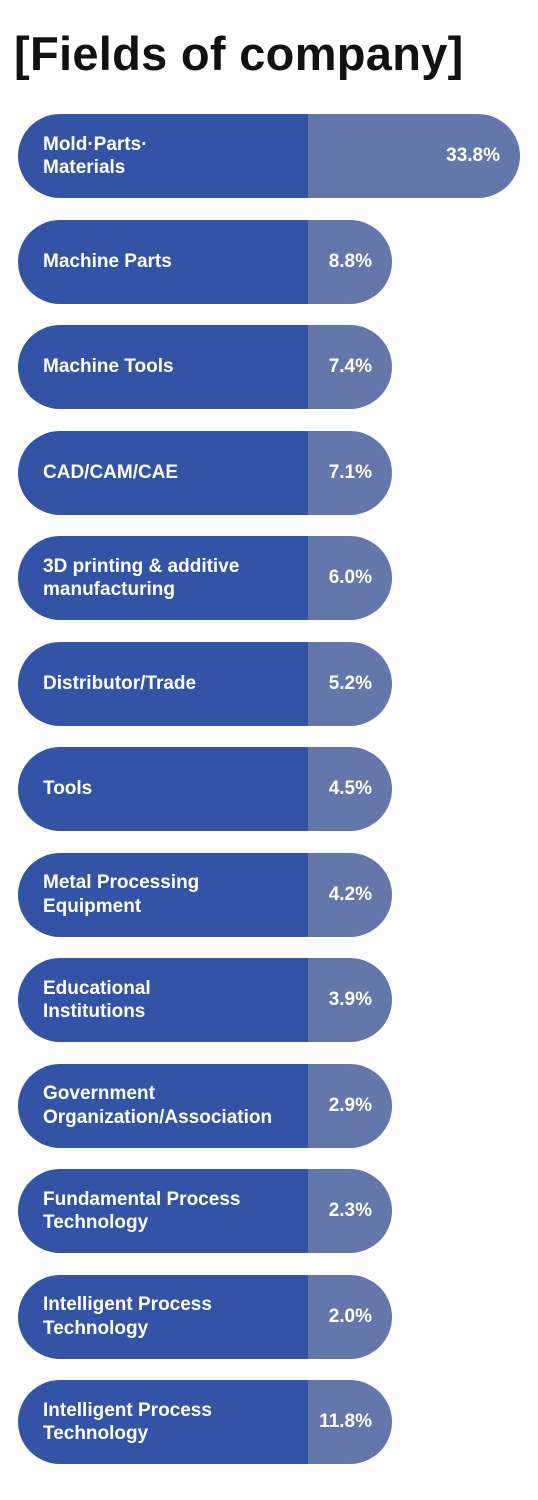 The width and height of the screenshot is (538, 1500). Describe the element at coordinates (350, 1000) in the screenshot. I see `bar-value-label: 3.9%` at that location.